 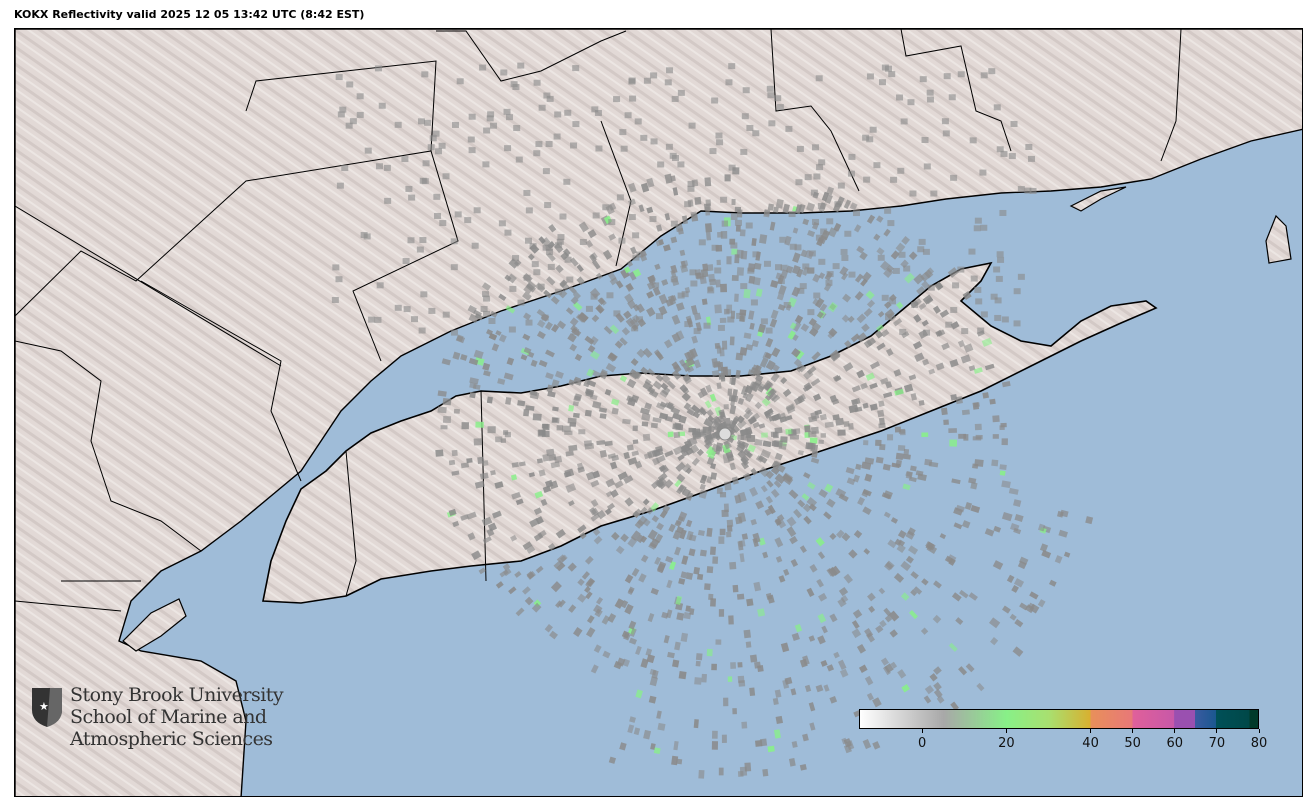 I want to click on colorbar-tick, so click(x=1175, y=731).